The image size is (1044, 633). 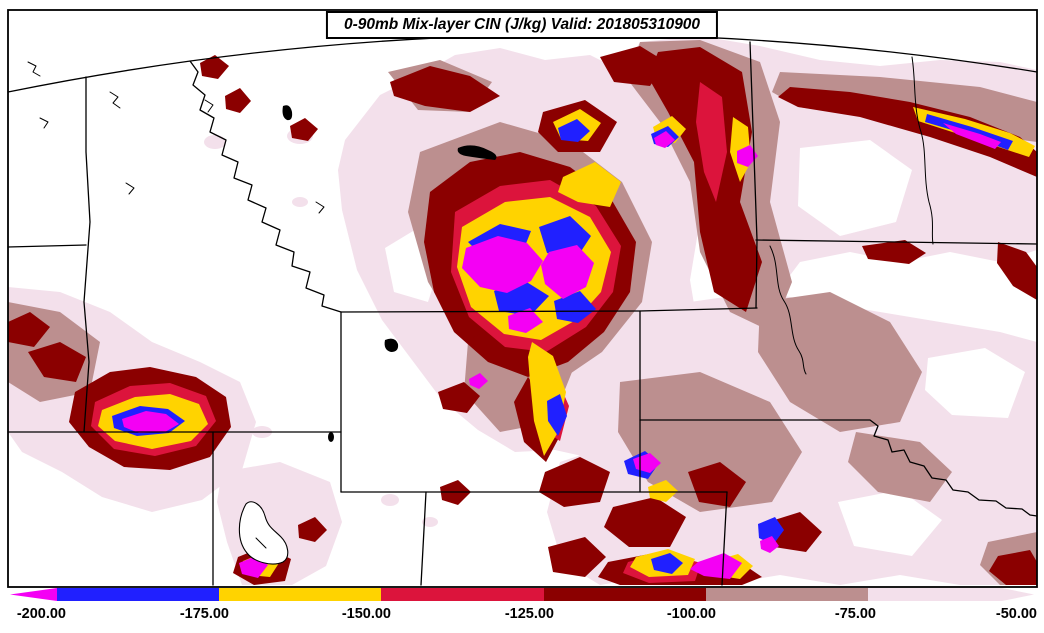 What do you see at coordinates (33, 594) in the screenshot?
I see `colorbar-arrow-left` at bounding box center [33, 594].